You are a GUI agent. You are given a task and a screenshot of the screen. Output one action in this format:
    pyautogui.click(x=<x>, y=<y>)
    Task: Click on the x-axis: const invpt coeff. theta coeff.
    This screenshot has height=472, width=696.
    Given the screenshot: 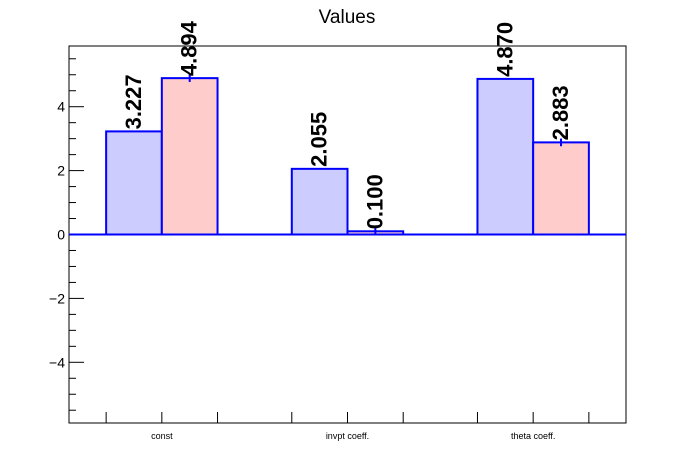 What is the action you would take?
    pyautogui.click(x=347, y=426)
    